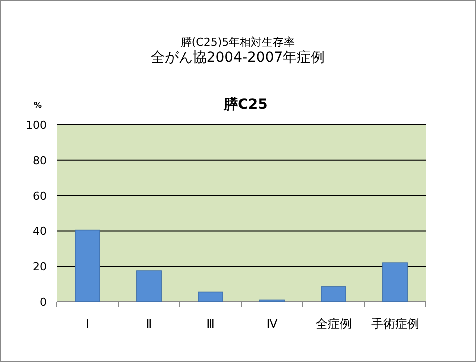  I want to click on xtick: Ⅲ, so click(210, 324).